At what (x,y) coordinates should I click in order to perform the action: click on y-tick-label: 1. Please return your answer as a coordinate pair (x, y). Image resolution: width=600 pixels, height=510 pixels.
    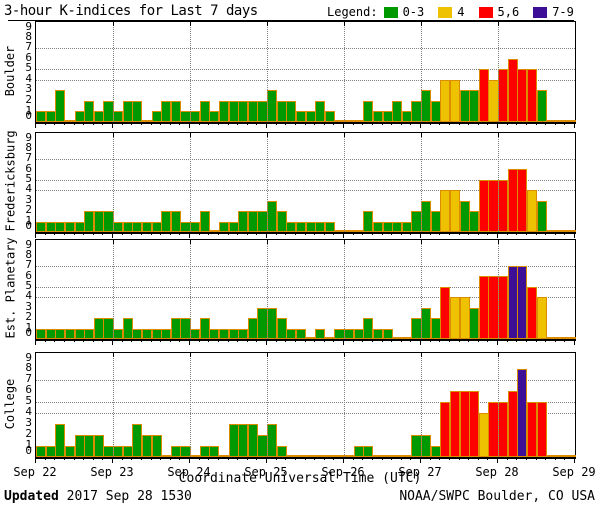
    Looking at the image, I should click on (28, 327).